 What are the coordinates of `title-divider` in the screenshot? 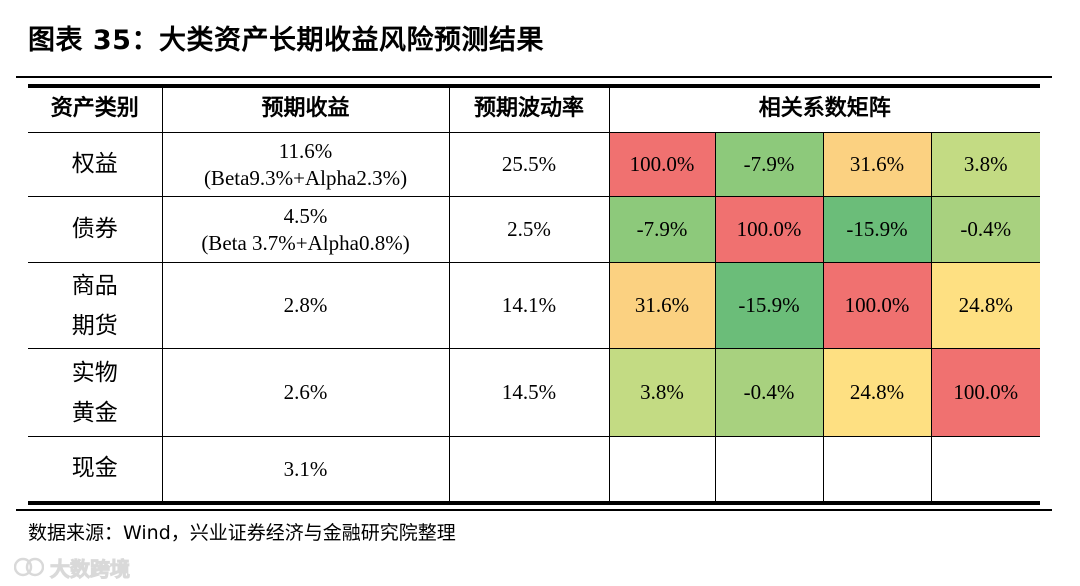 It's located at (534, 77).